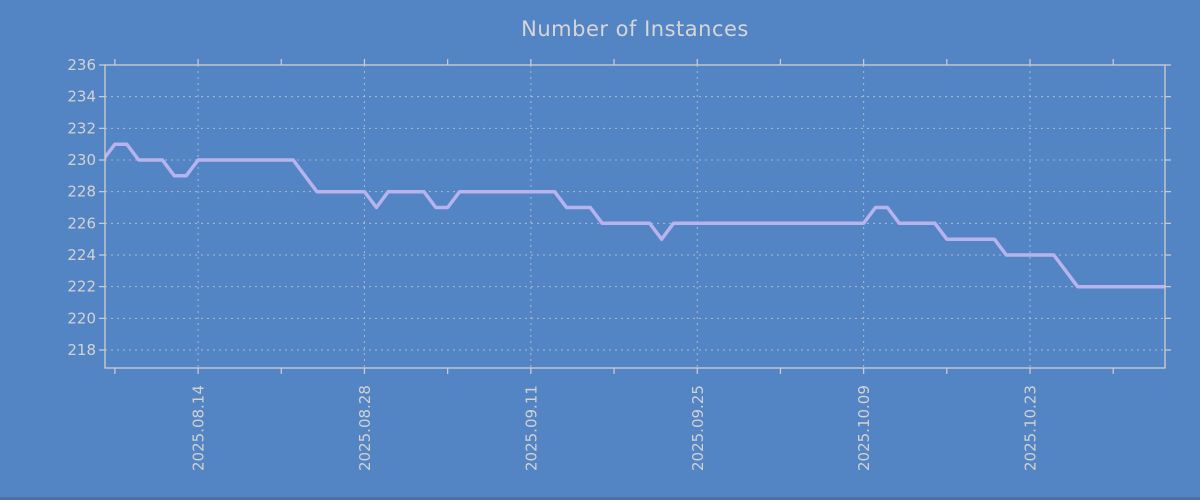  Describe the element at coordinates (864, 428) in the screenshot. I see `x-axis-label: 2025.10.09` at that location.